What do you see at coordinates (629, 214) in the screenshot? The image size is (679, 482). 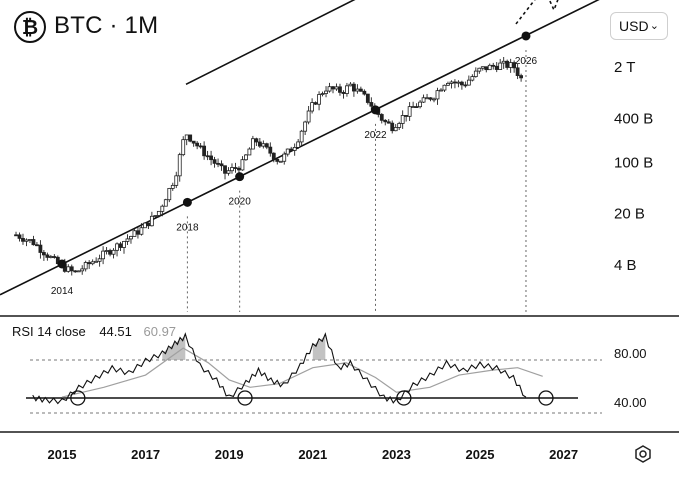 I see `price-y-tick-label: 20 B` at bounding box center [629, 214].